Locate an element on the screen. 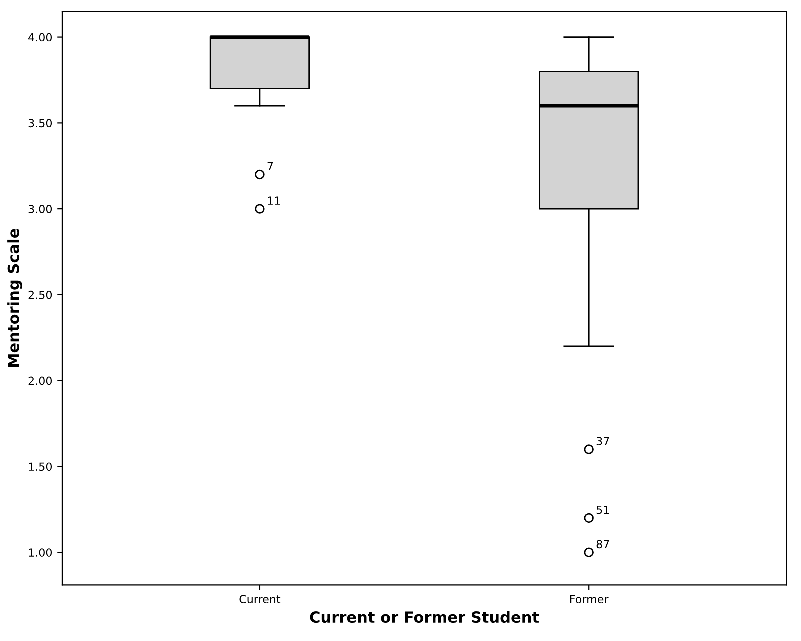  x-axis-title: Current or Former Student is located at coordinates (425, 617).